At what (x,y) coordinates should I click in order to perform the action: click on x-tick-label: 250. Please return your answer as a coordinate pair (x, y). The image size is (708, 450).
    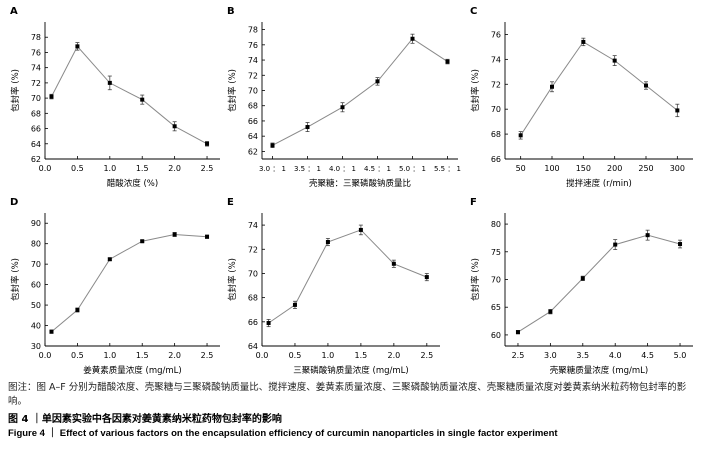
    Looking at the image, I should click on (645, 168).